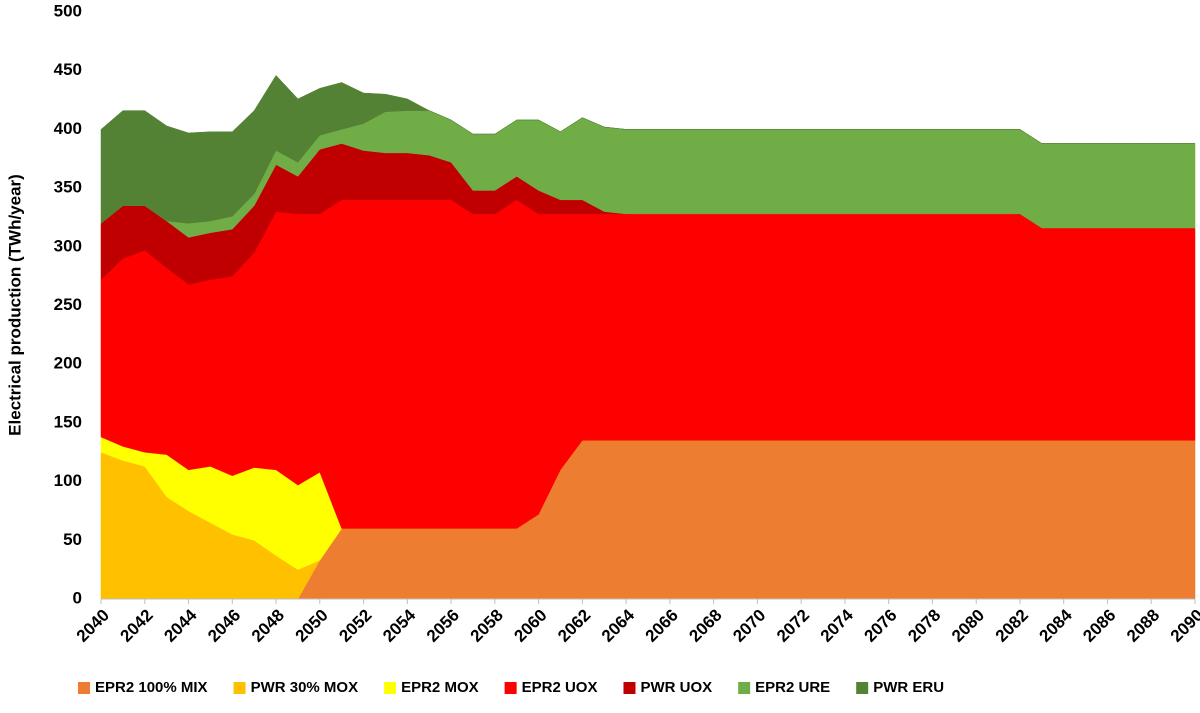 This screenshot has height=713, width=1200. What do you see at coordinates (487, 626) in the screenshot?
I see `x-tick-label: 2058` at bounding box center [487, 626].